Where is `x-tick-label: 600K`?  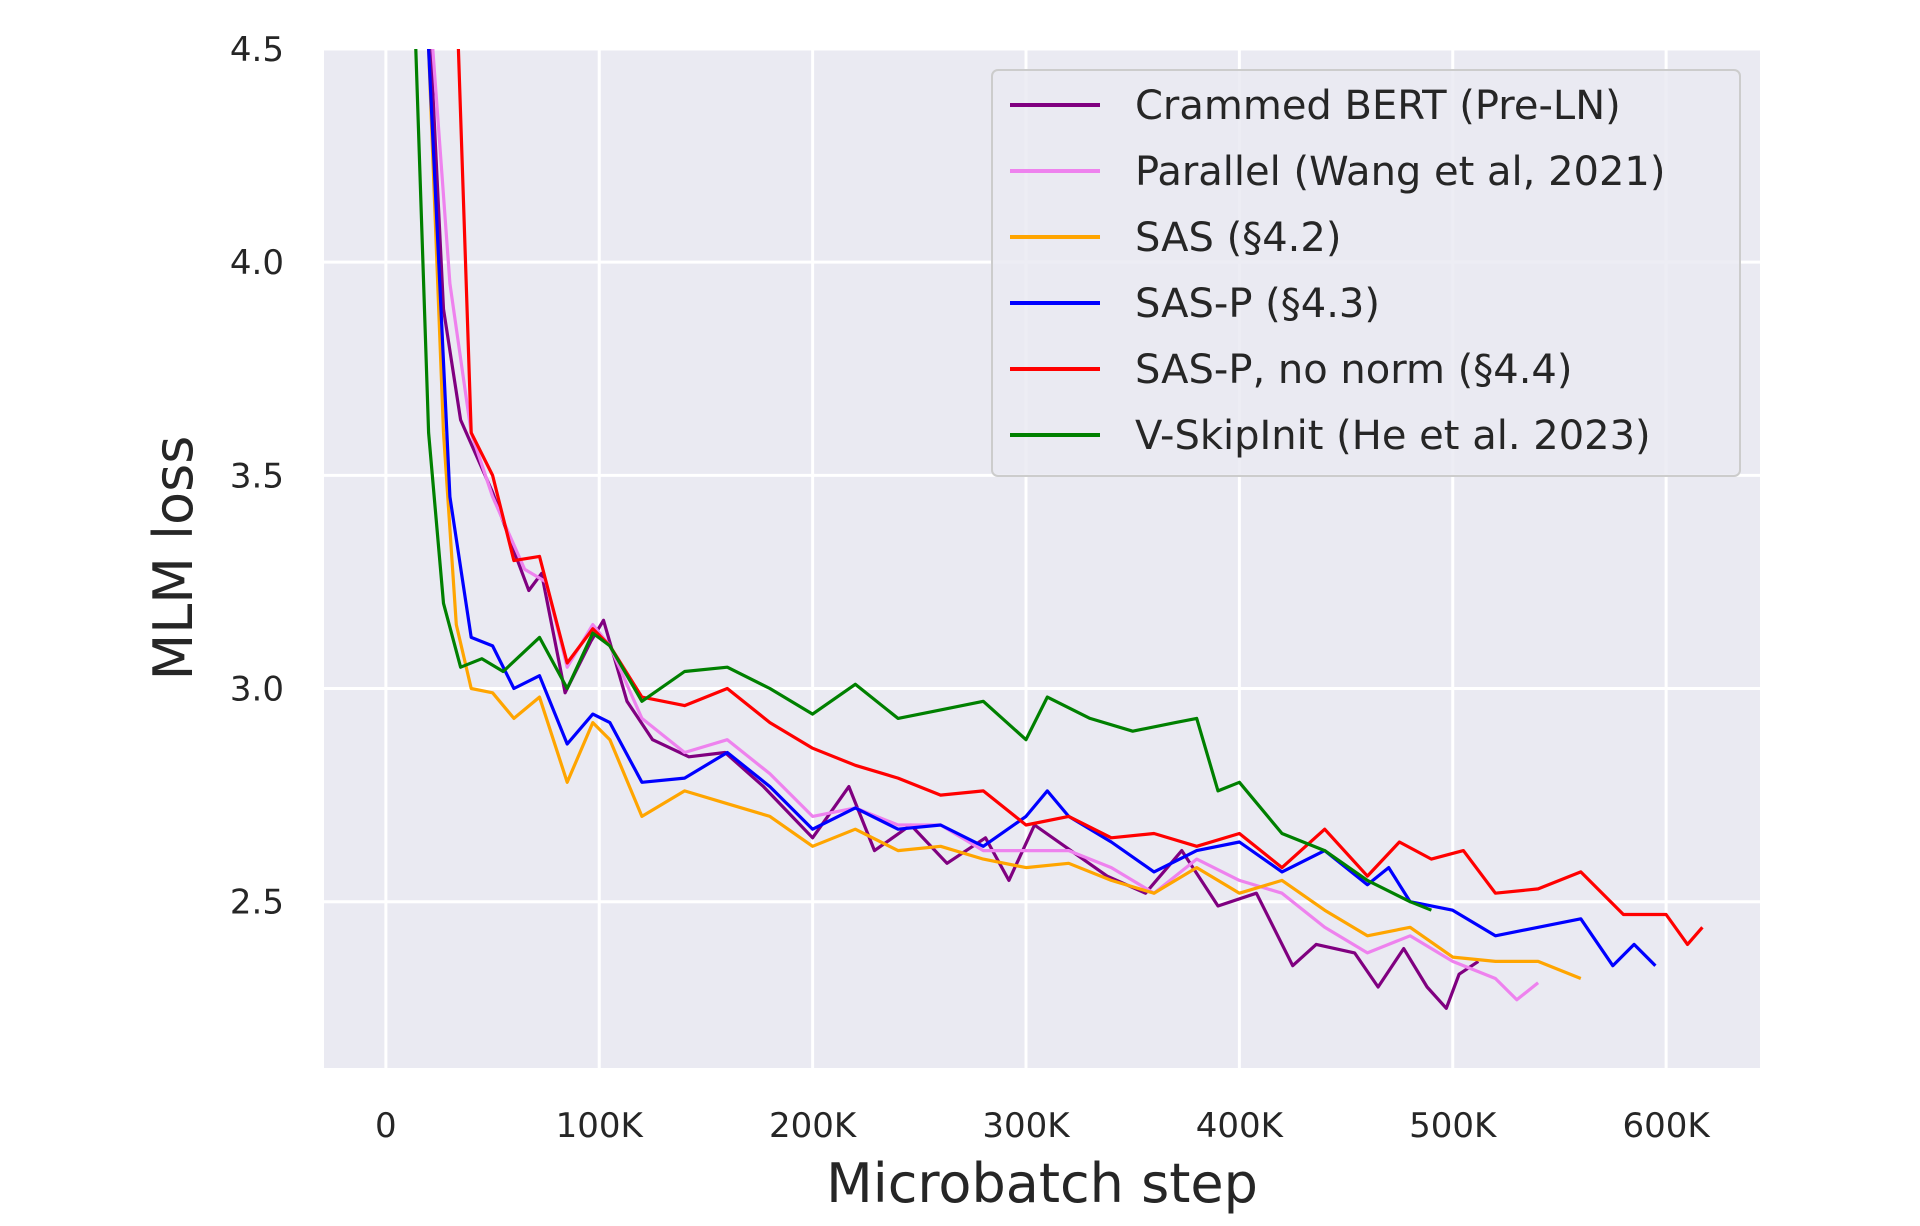 x-tick-label: 600K is located at coordinates (1667, 1126).